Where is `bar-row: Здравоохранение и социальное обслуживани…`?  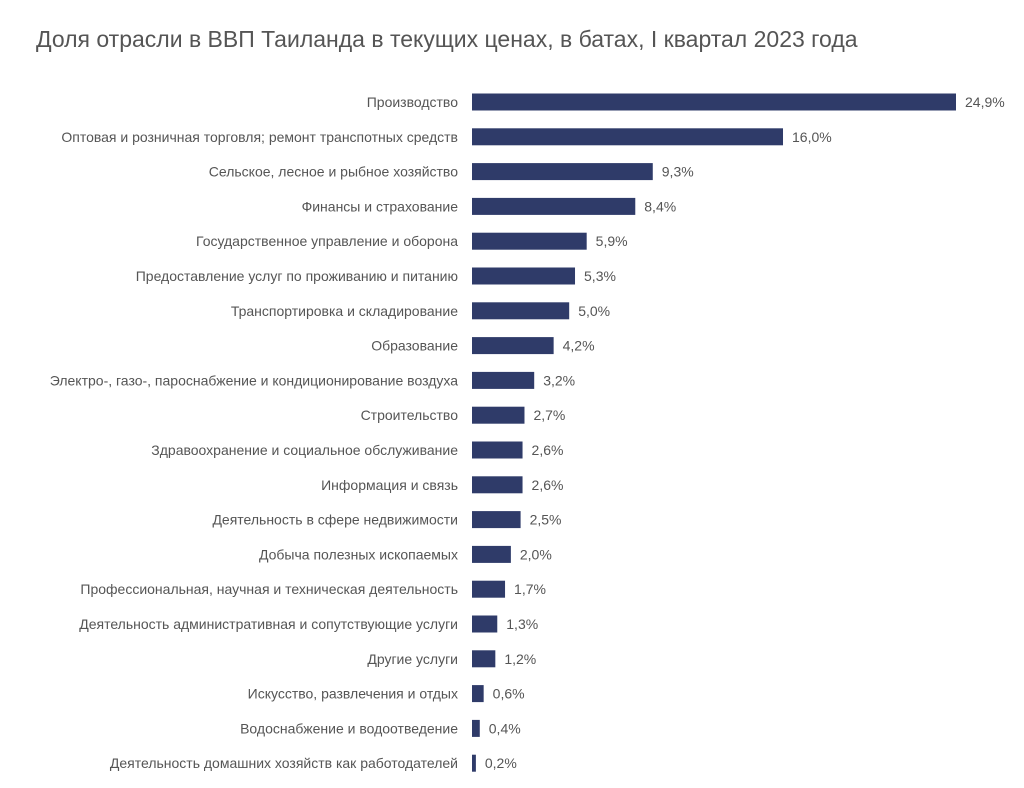 bar-row: Здравоохранение и социальное обслуживани… is located at coordinates (357, 450).